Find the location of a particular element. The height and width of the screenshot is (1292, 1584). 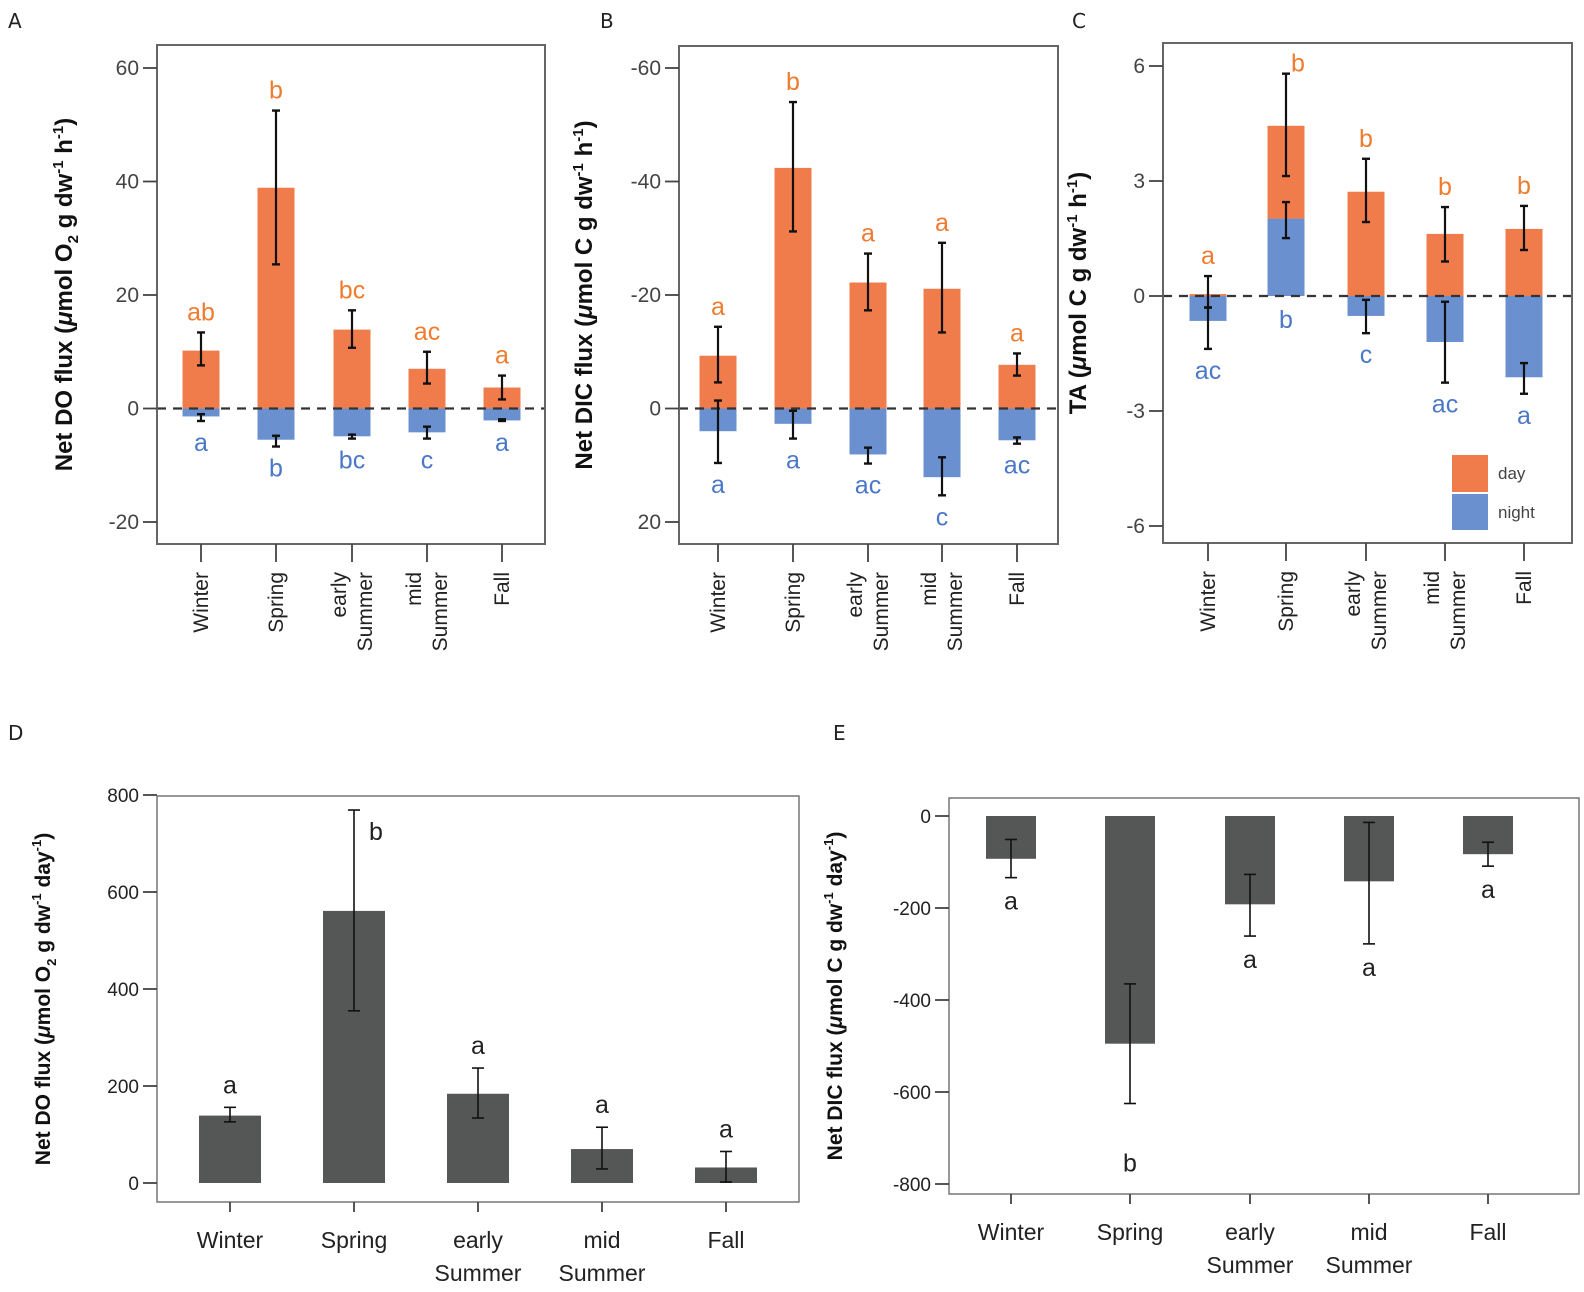

y-axis-label: Net DIC flux (μmol C g dw-1 day-1) is located at coordinates (834, 996).